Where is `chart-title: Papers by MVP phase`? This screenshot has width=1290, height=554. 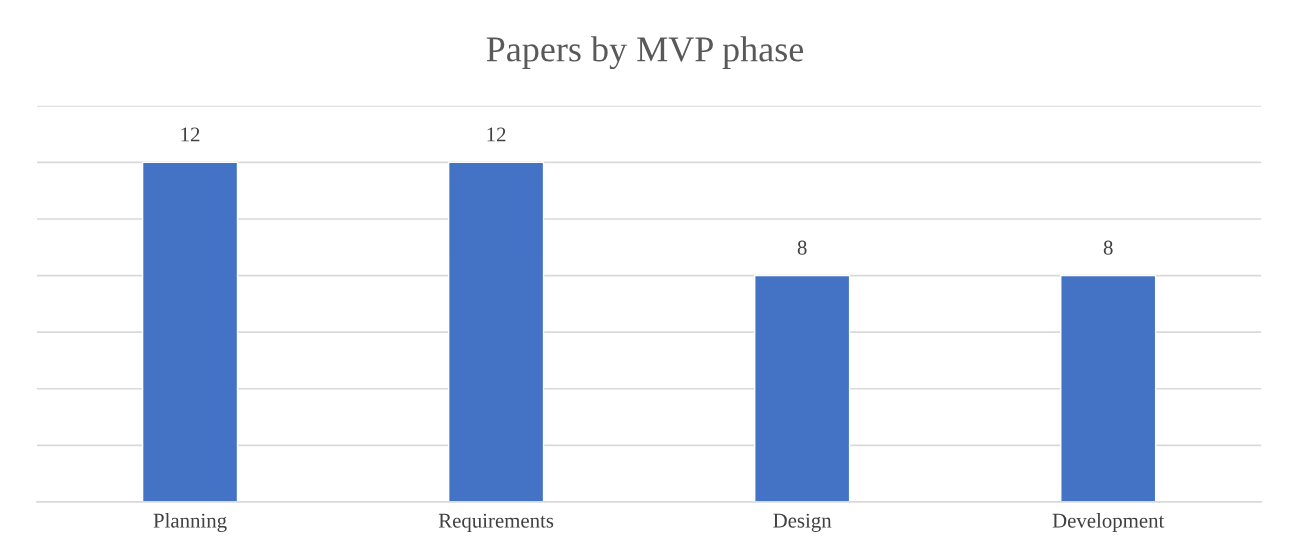 chart-title: Papers by MVP phase is located at coordinates (645, 53).